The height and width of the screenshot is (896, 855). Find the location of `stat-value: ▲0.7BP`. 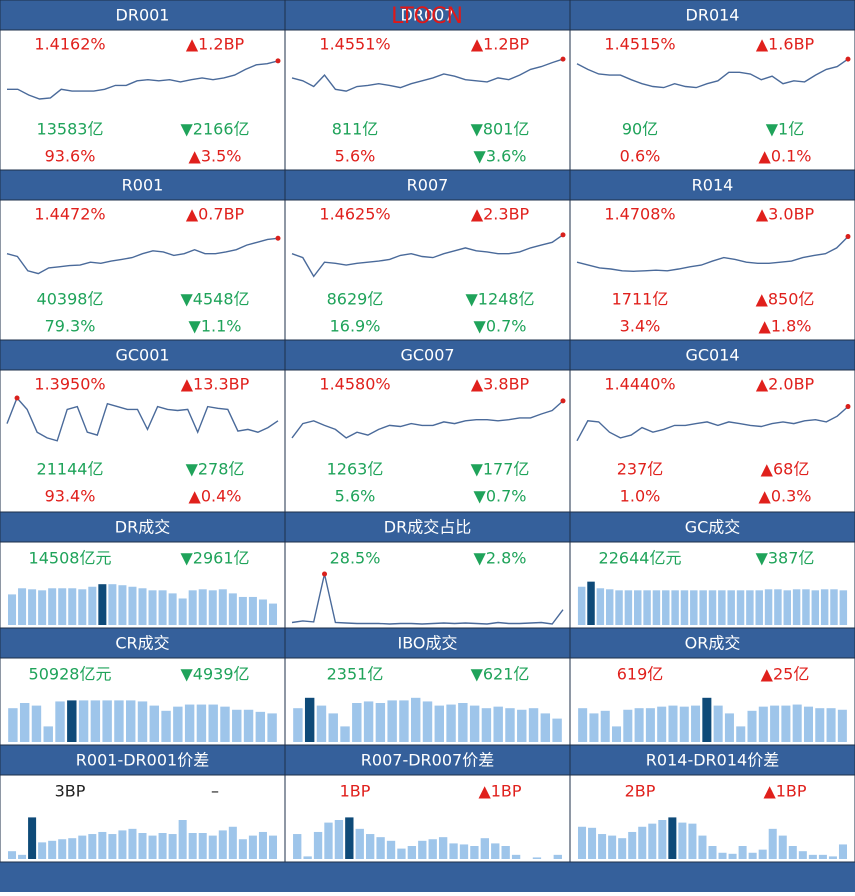

stat-value: ▲0.7BP is located at coordinates (215, 214).